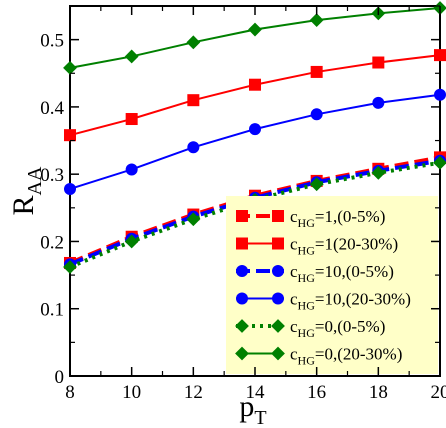 The width and height of the screenshot is (446, 428). Describe the element at coordinates (363, 299) in the screenshot. I see `legend-label-rest: =10,(20-30%)` at that location.